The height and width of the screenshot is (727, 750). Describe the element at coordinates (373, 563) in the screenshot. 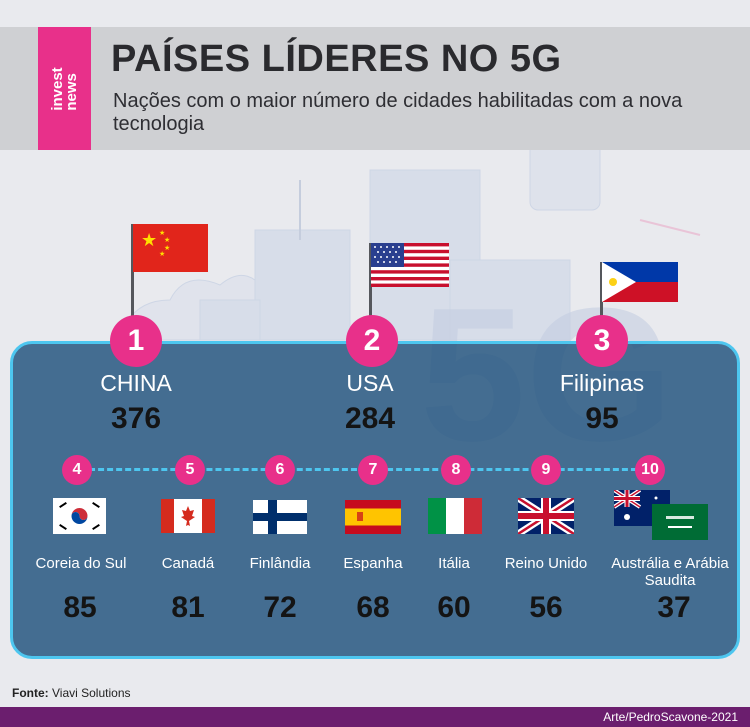

I see `country-name-spain: Espanha` at that location.